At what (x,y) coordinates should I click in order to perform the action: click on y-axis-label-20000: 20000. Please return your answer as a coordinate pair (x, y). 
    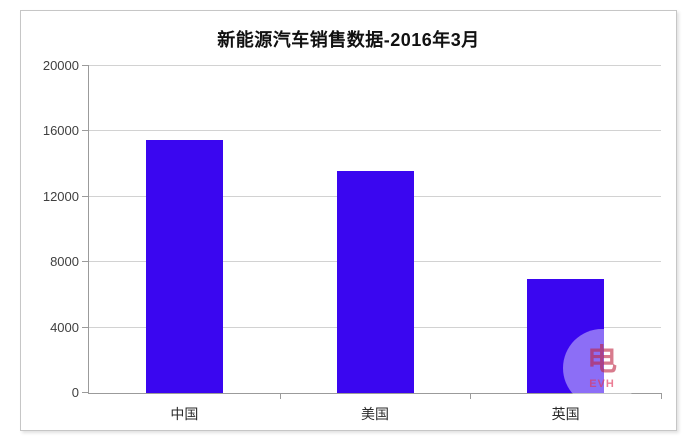
    Looking at the image, I should click on (60, 65).